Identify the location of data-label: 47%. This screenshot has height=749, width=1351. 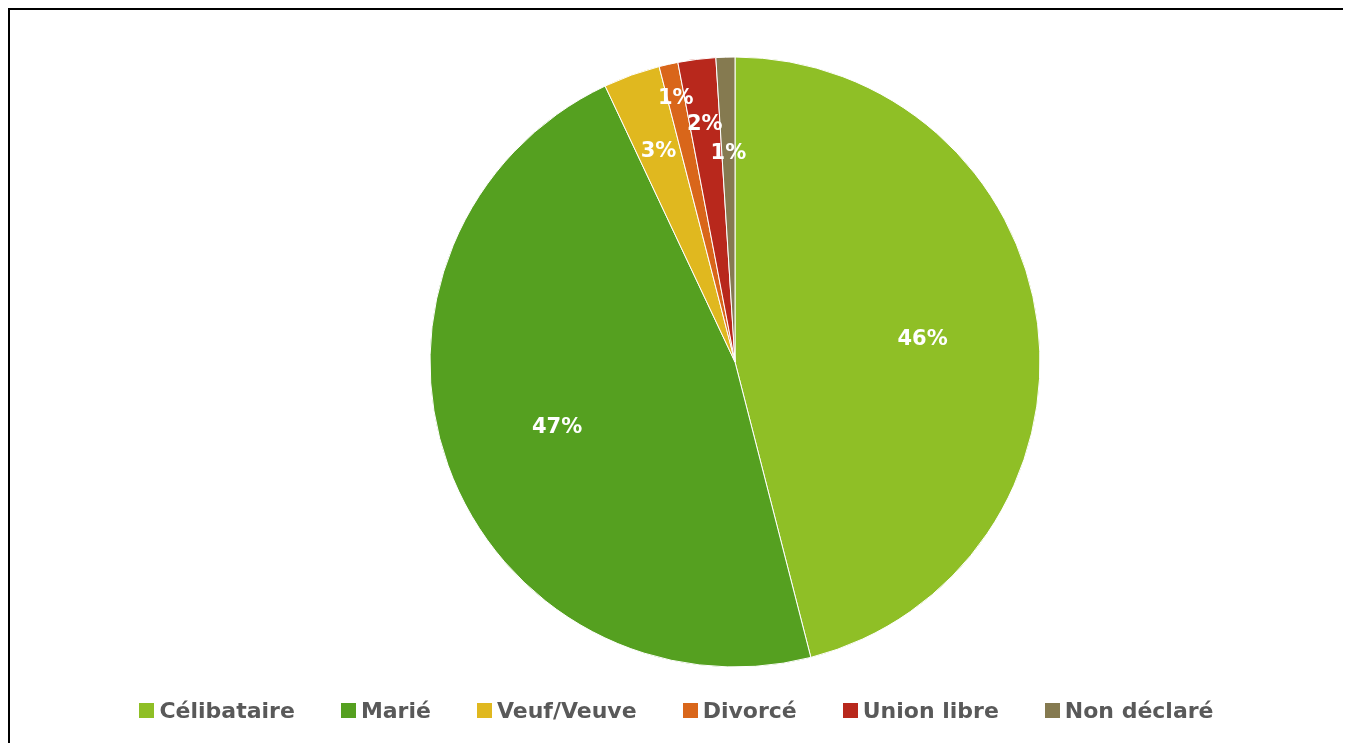
(557, 426).